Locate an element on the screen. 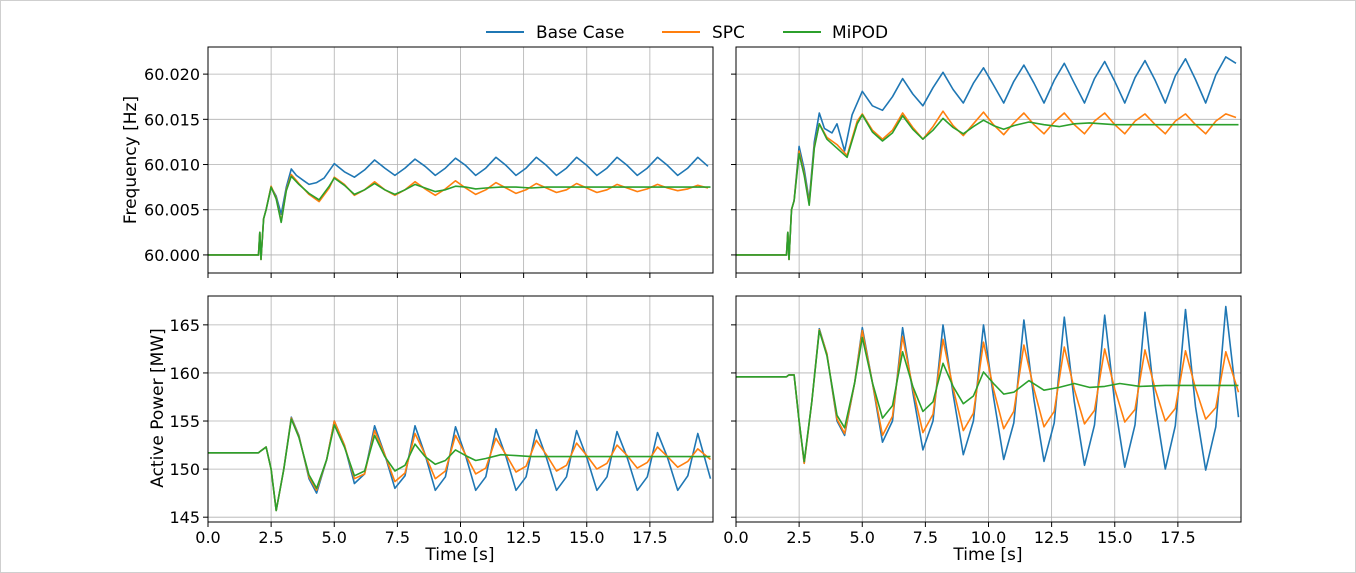  legend-label-mipod: MiPOD is located at coordinates (860, 33).